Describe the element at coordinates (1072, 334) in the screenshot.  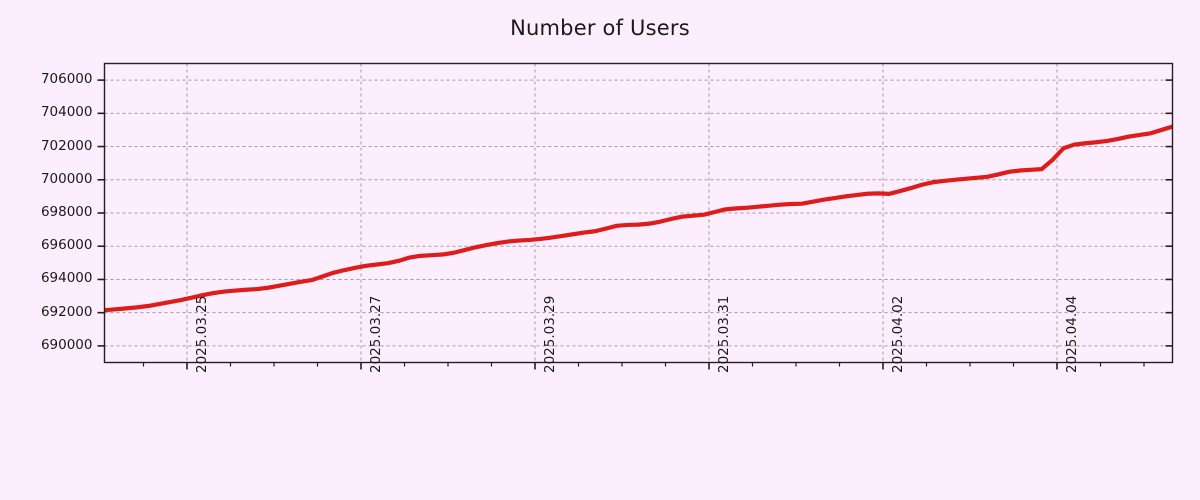
I see `x-axis-tick-label: 2025.04.04` at that location.